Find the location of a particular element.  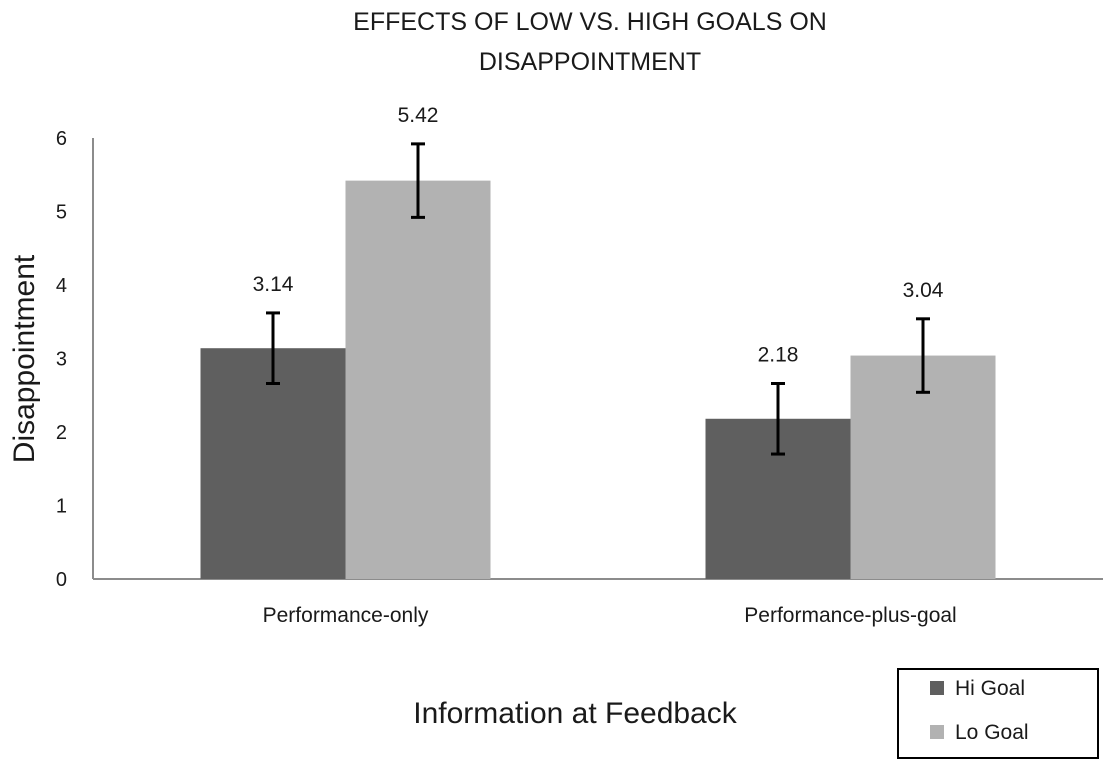

legend: Hi Goal Lo Goal is located at coordinates (998, 713).